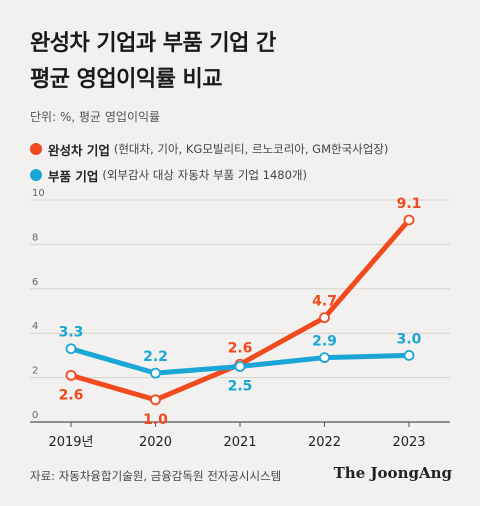 This screenshot has height=506, width=480. What do you see at coordinates (71, 333) in the screenshot?
I see `data-label-parts-makers: 3.3` at bounding box center [71, 333].